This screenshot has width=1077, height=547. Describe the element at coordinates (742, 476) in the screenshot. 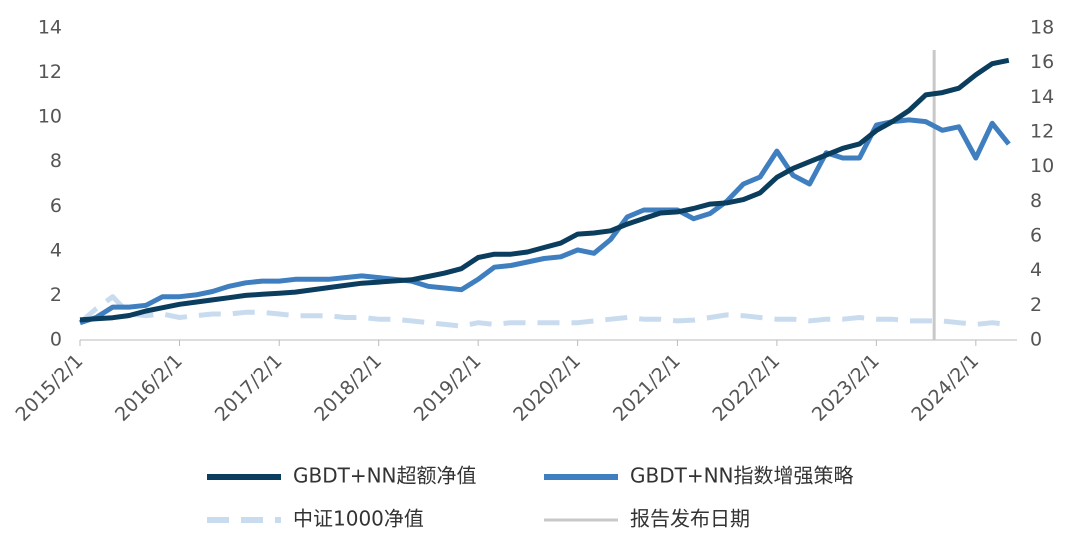

I see `legend-label: GBDT+NN指数增强策略` at that location.